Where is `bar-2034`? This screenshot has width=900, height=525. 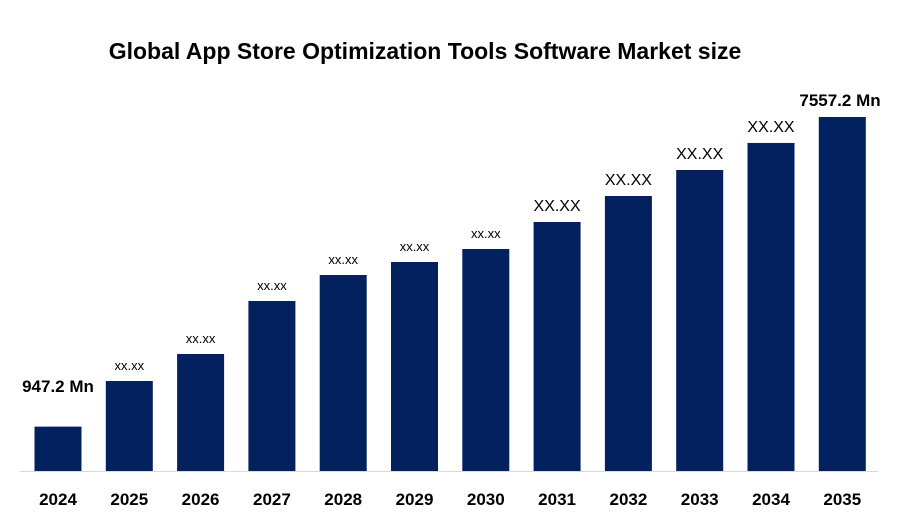
bar-2034 is located at coordinates (771, 306).